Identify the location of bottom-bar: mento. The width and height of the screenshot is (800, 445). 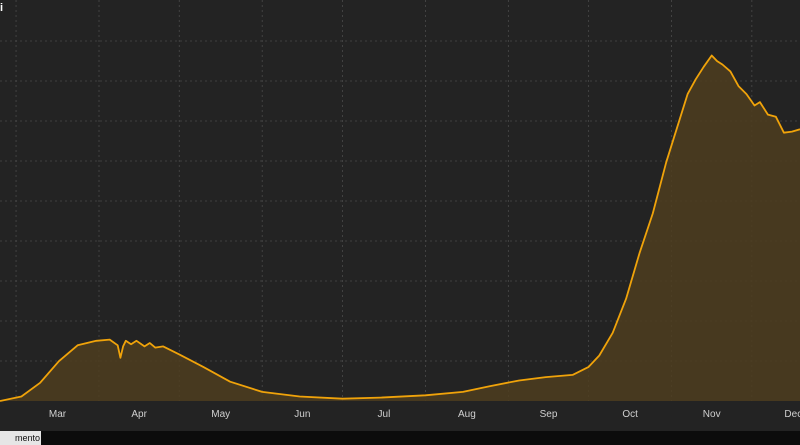
(400, 438).